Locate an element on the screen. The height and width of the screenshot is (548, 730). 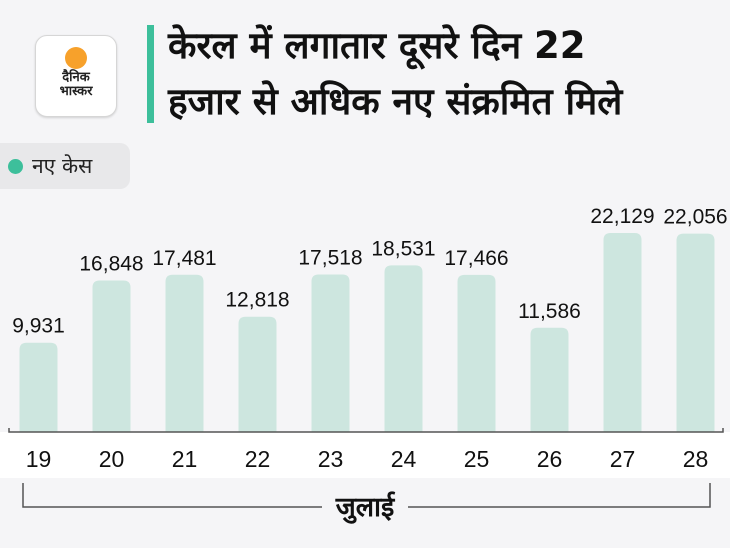
legend-label: नए केस is located at coordinates (62, 166).